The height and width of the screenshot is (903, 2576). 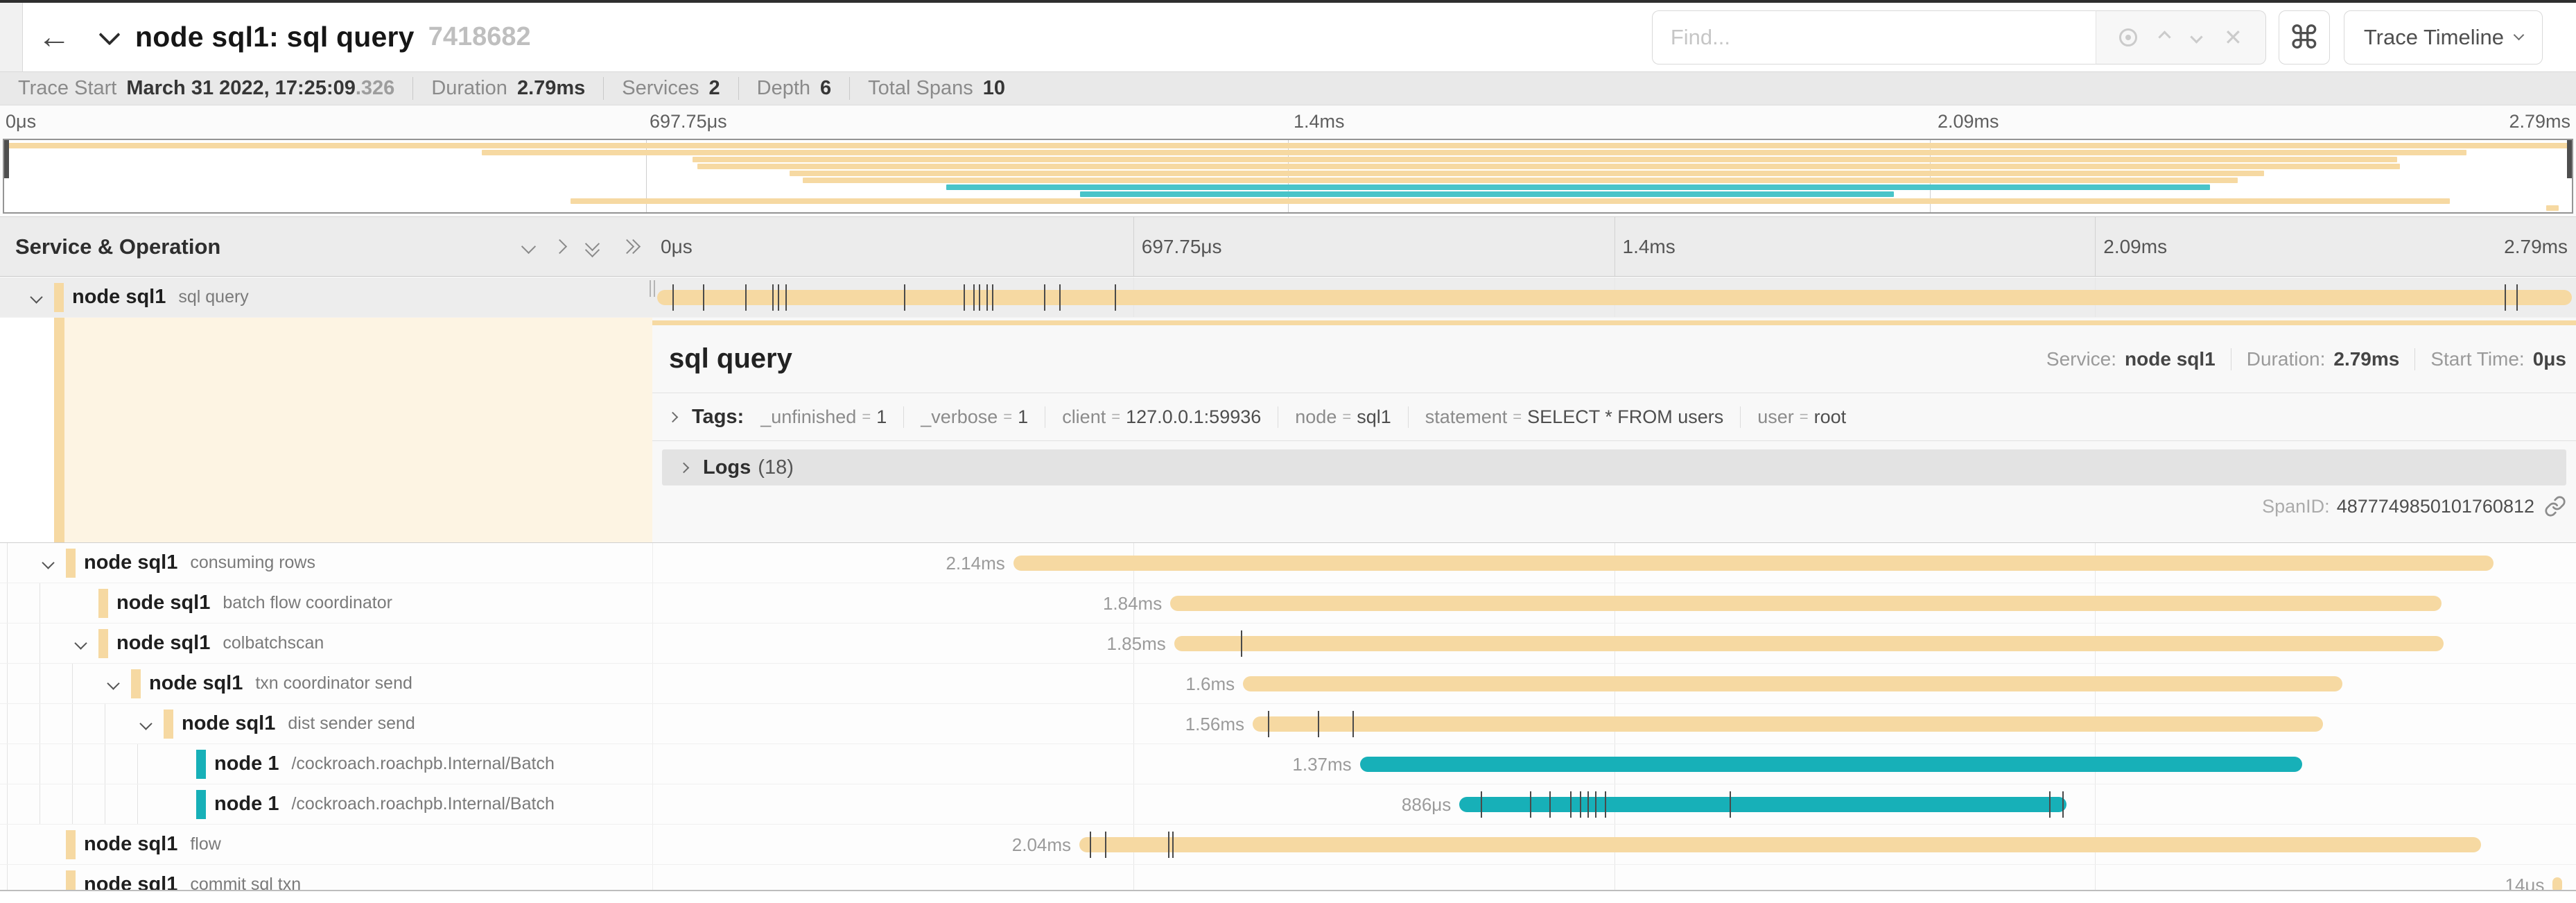 What do you see at coordinates (1873, 37) in the screenshot?
I see `find-input` at bounding box center [1873, 37].